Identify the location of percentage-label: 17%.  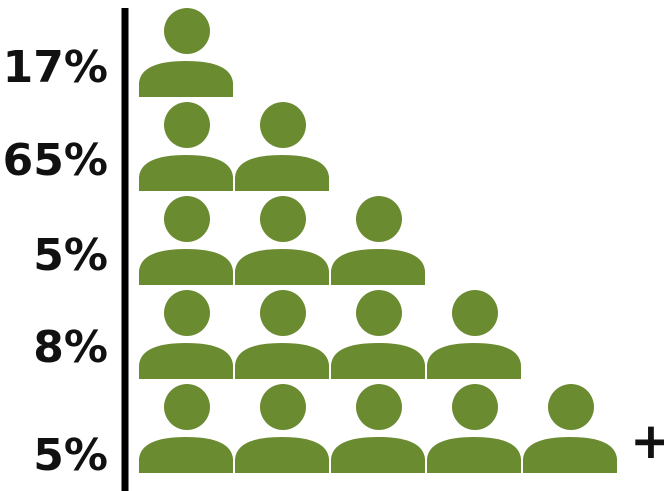
(55, 67).